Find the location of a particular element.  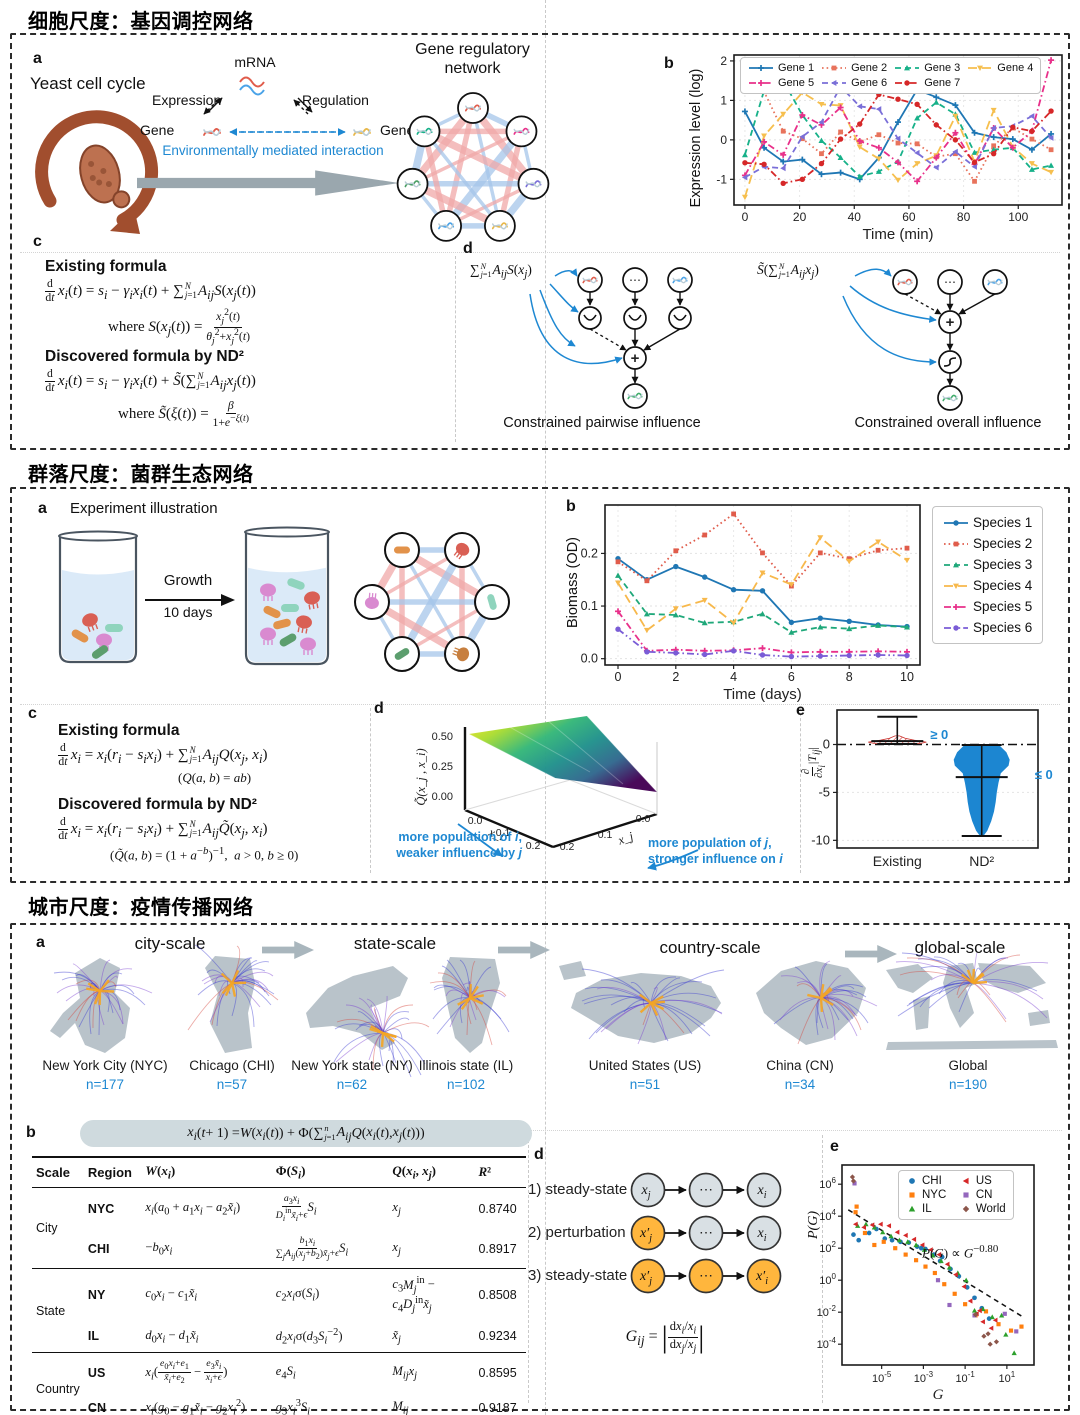

perturbation-step-label: 3) steady-state is located at coordinates (578, 1275).